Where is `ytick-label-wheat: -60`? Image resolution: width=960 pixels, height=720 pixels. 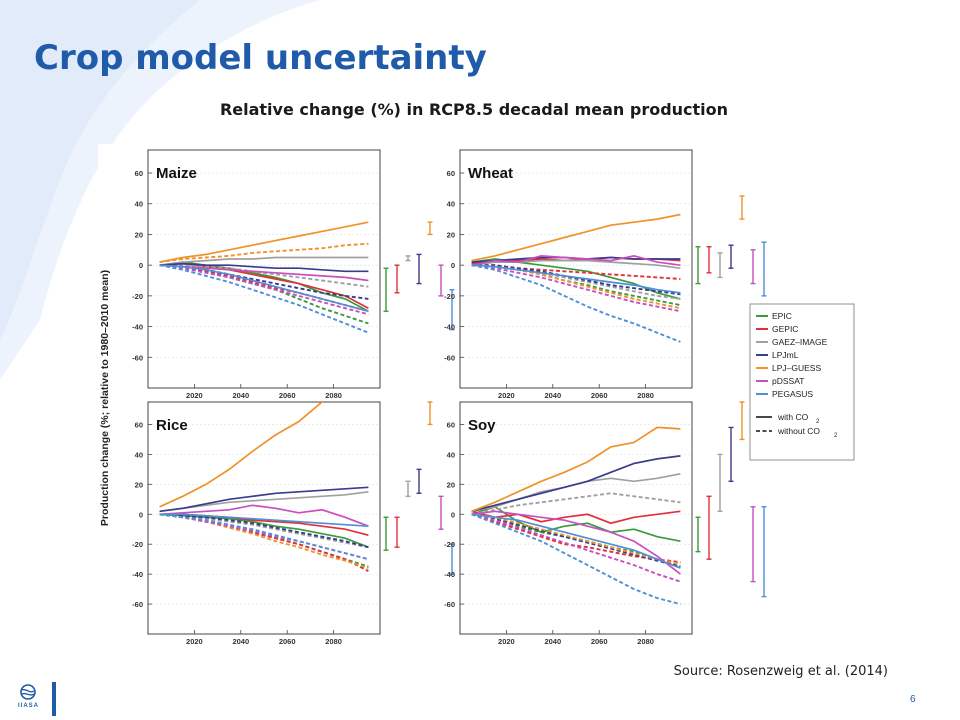 ytick-label-wheat: -60 is located at coordinates (449, 357).